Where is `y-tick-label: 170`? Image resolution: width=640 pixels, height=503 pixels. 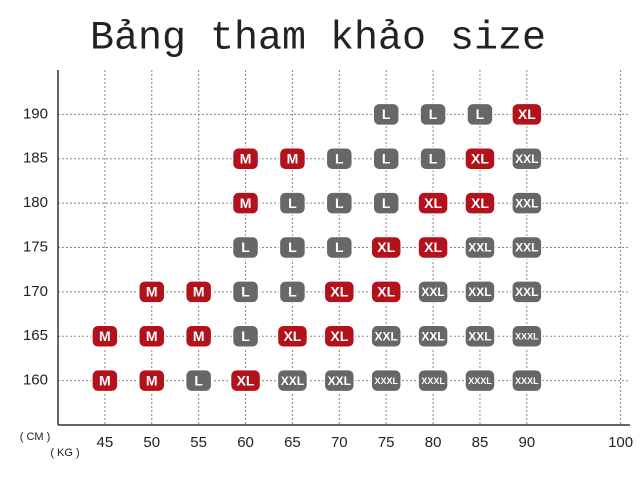
y-tick-label: 170 is located at coordinates (35, 291).